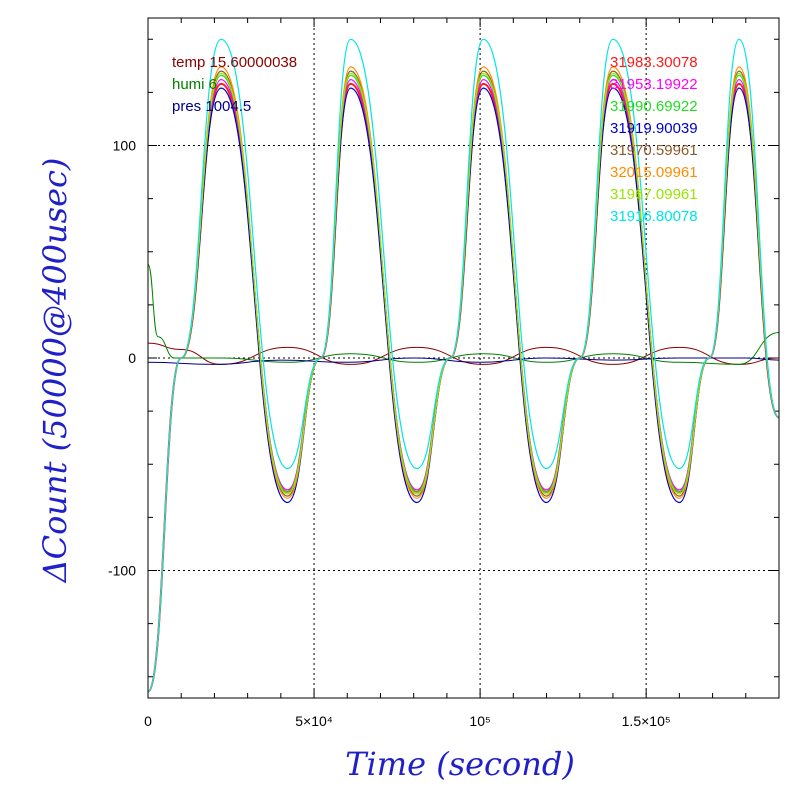 This screenshot has width=797, height=797. What do you see at coordinates (654, 128) in the screenshot?
I see `series-legend-entry: 31919.90039` at bounding box center [654, 128].